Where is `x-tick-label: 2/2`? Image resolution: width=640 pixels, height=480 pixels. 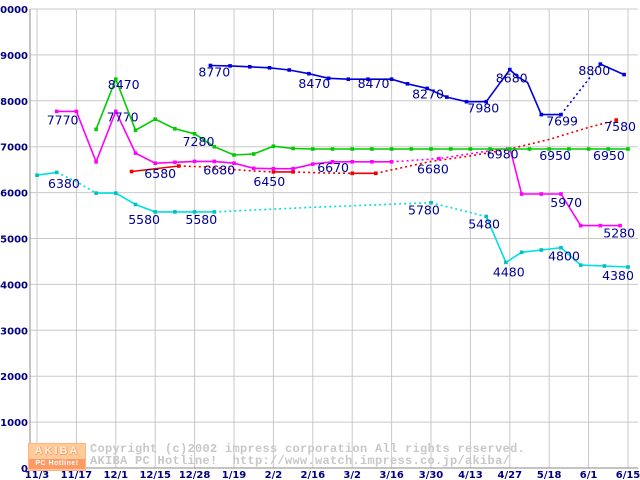 x-tick-label: 2/2 is located at coordinates (274, 475).